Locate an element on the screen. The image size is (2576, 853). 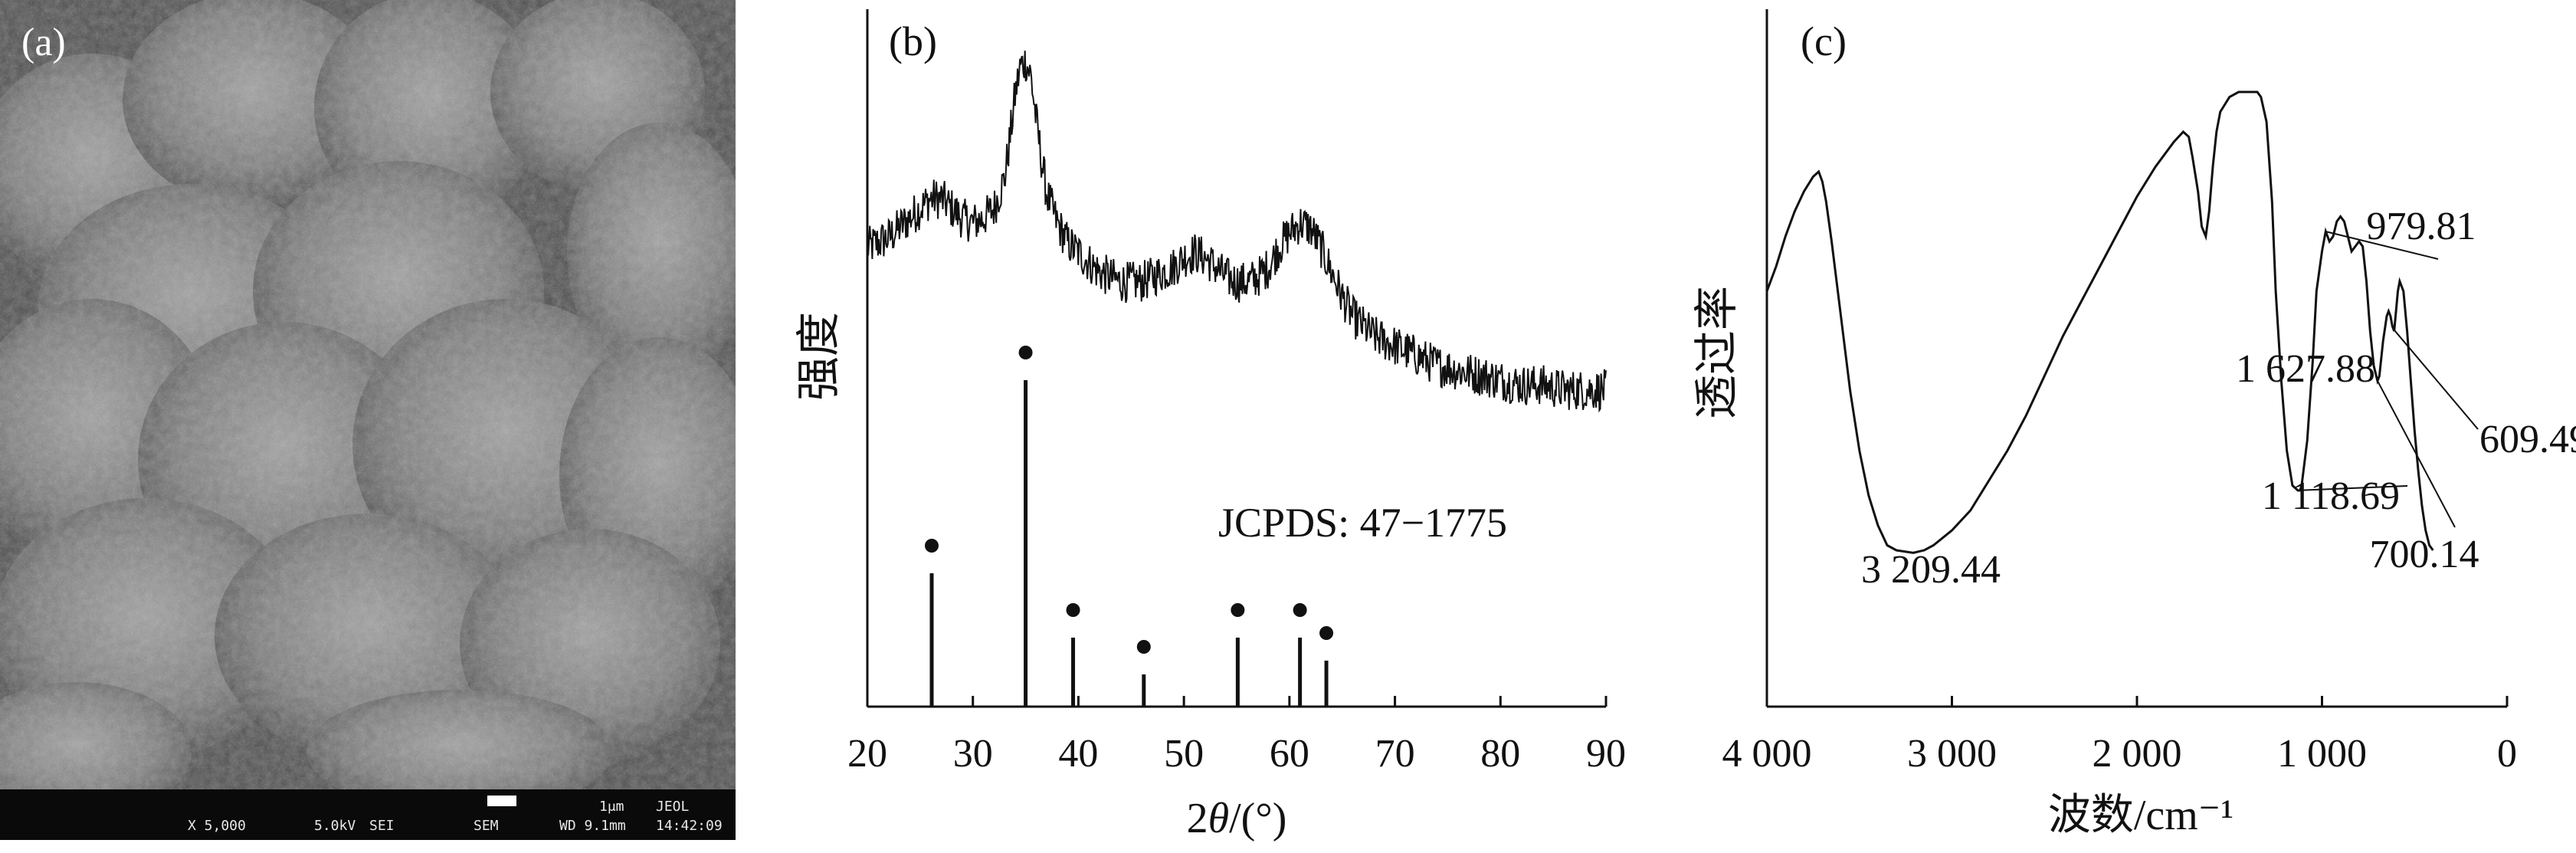
peak-annotation-label: 1 118.69 is located at coordinates (2331, 496).